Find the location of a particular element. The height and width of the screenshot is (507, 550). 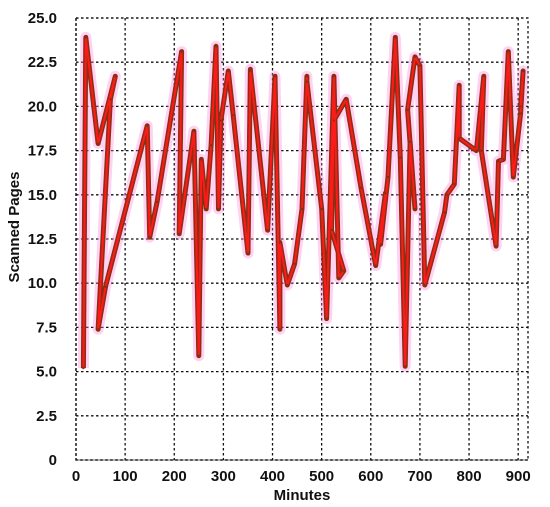

y-tick-label: 7.5 is located at coordinates (46, 327).